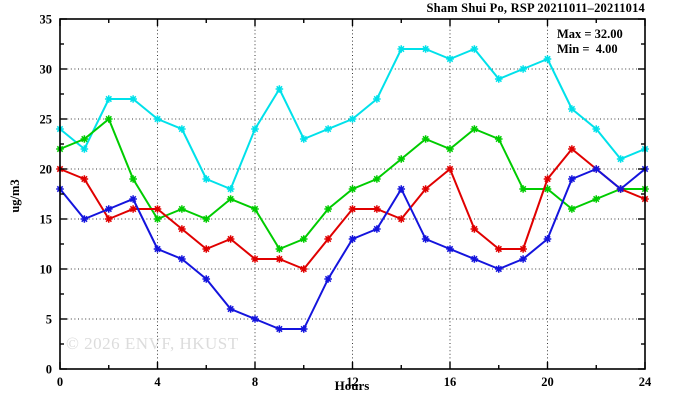  Describe the element at coordinates (535, 8) in the screenshot. I see `chart-title: Sham Shui Po, RSP 20211011–20211014` at that location.